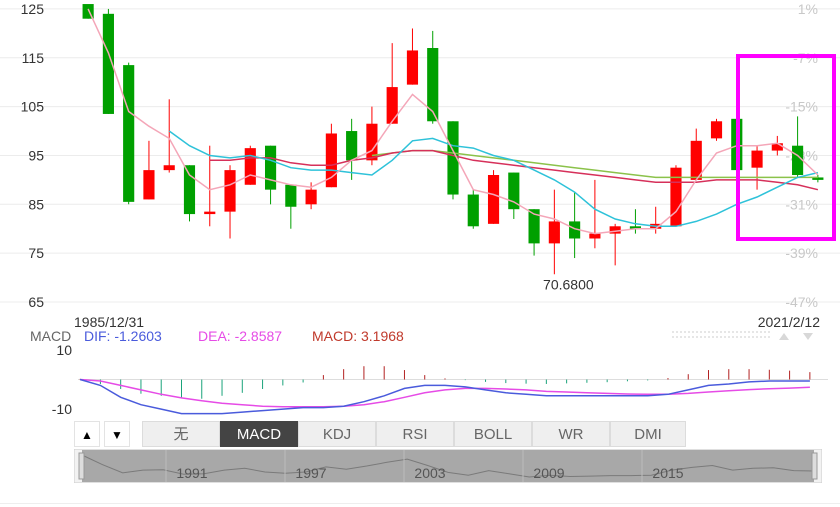 The image size is (840, 507). What do you see at coordinates (571, 434) in the screenshot?
I see `tab-wr: WR` at bounding box center [571, 434].